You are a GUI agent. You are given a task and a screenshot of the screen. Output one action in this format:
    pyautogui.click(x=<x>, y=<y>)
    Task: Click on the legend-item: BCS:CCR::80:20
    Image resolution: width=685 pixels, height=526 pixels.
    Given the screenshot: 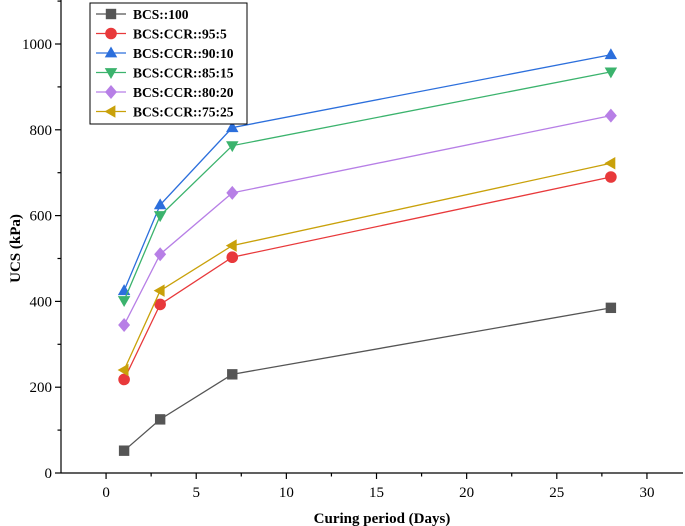 What is the action you would take?
    pyautogui.click(x=165, y=92)
    